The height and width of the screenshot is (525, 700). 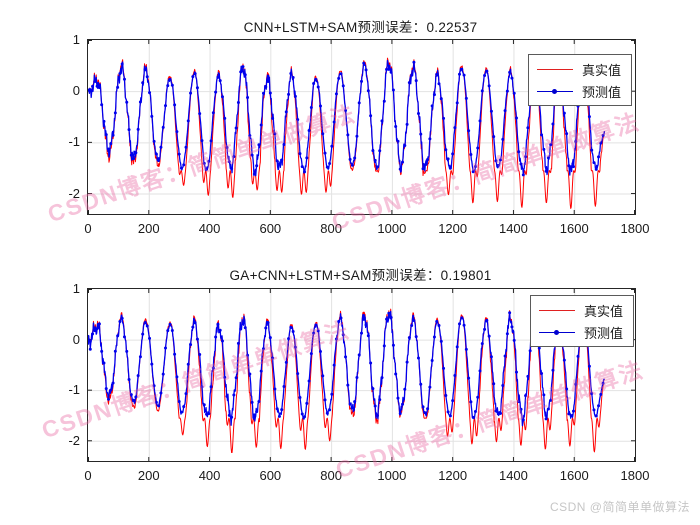 I want to click on subplot1-title: CNN+LSTM+SAM预测误差：0.22537, so click(x=360, y=27).